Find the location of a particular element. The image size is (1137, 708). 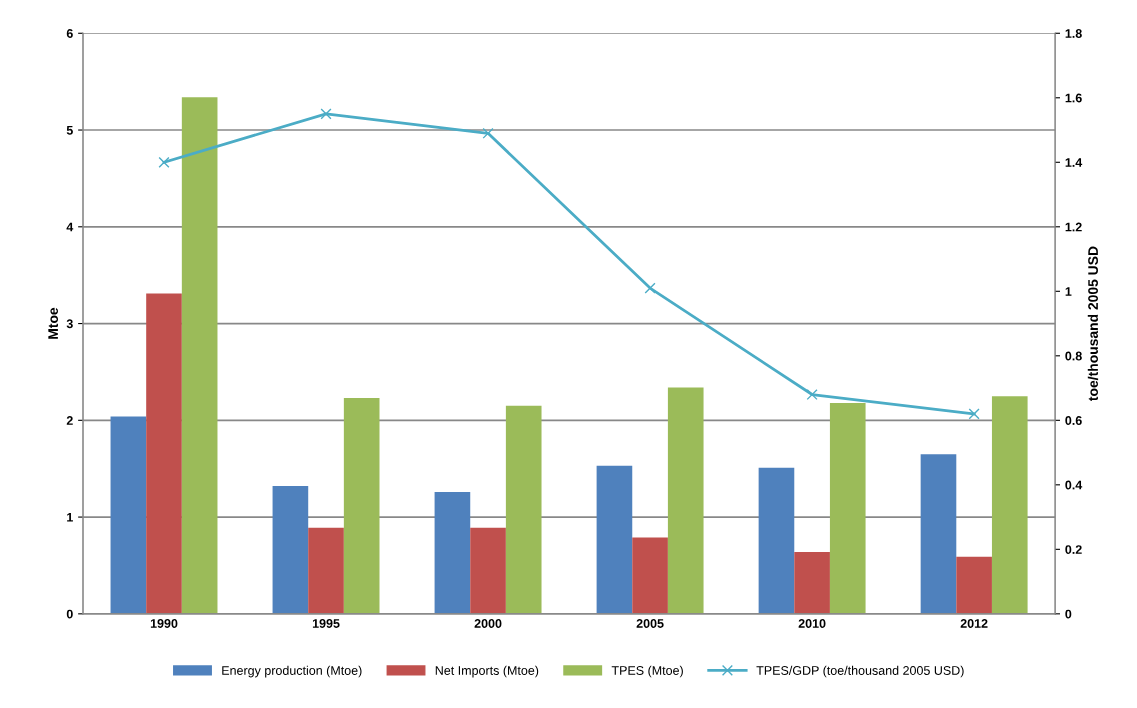

y-axis-title: Mtoe is located at coordinates (53, 323).